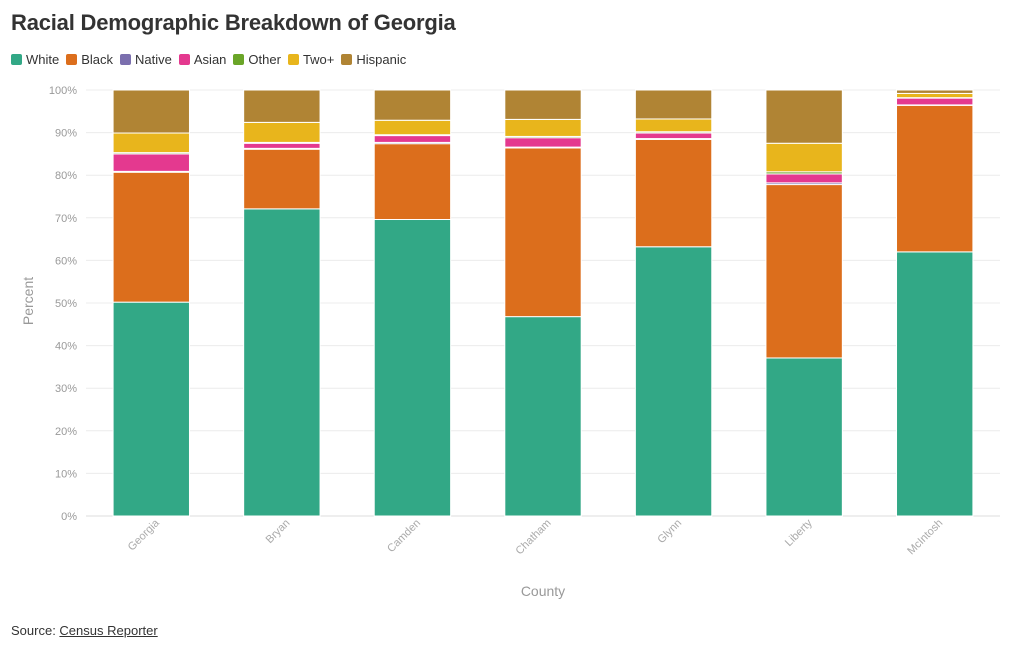 This screenshot has width=1020, height=650. I want to click on bar-segment-camden-black, so click(412, 182).